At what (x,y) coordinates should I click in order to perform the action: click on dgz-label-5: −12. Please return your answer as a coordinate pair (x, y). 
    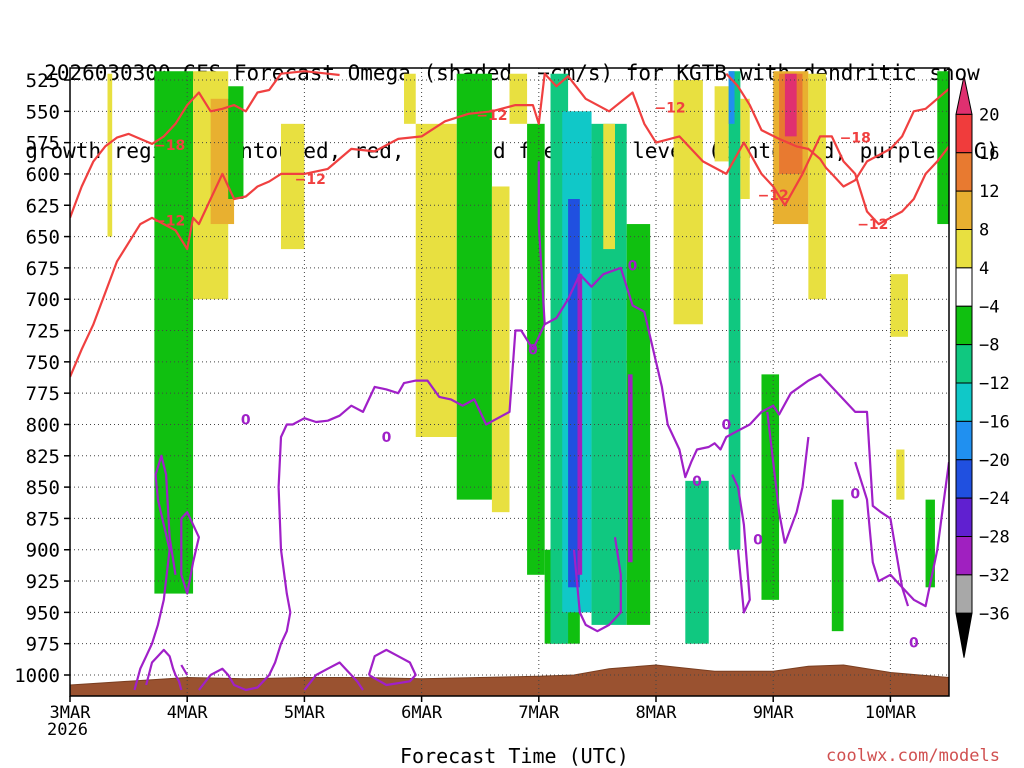
    Looking at the image, I should click on (773, 196).